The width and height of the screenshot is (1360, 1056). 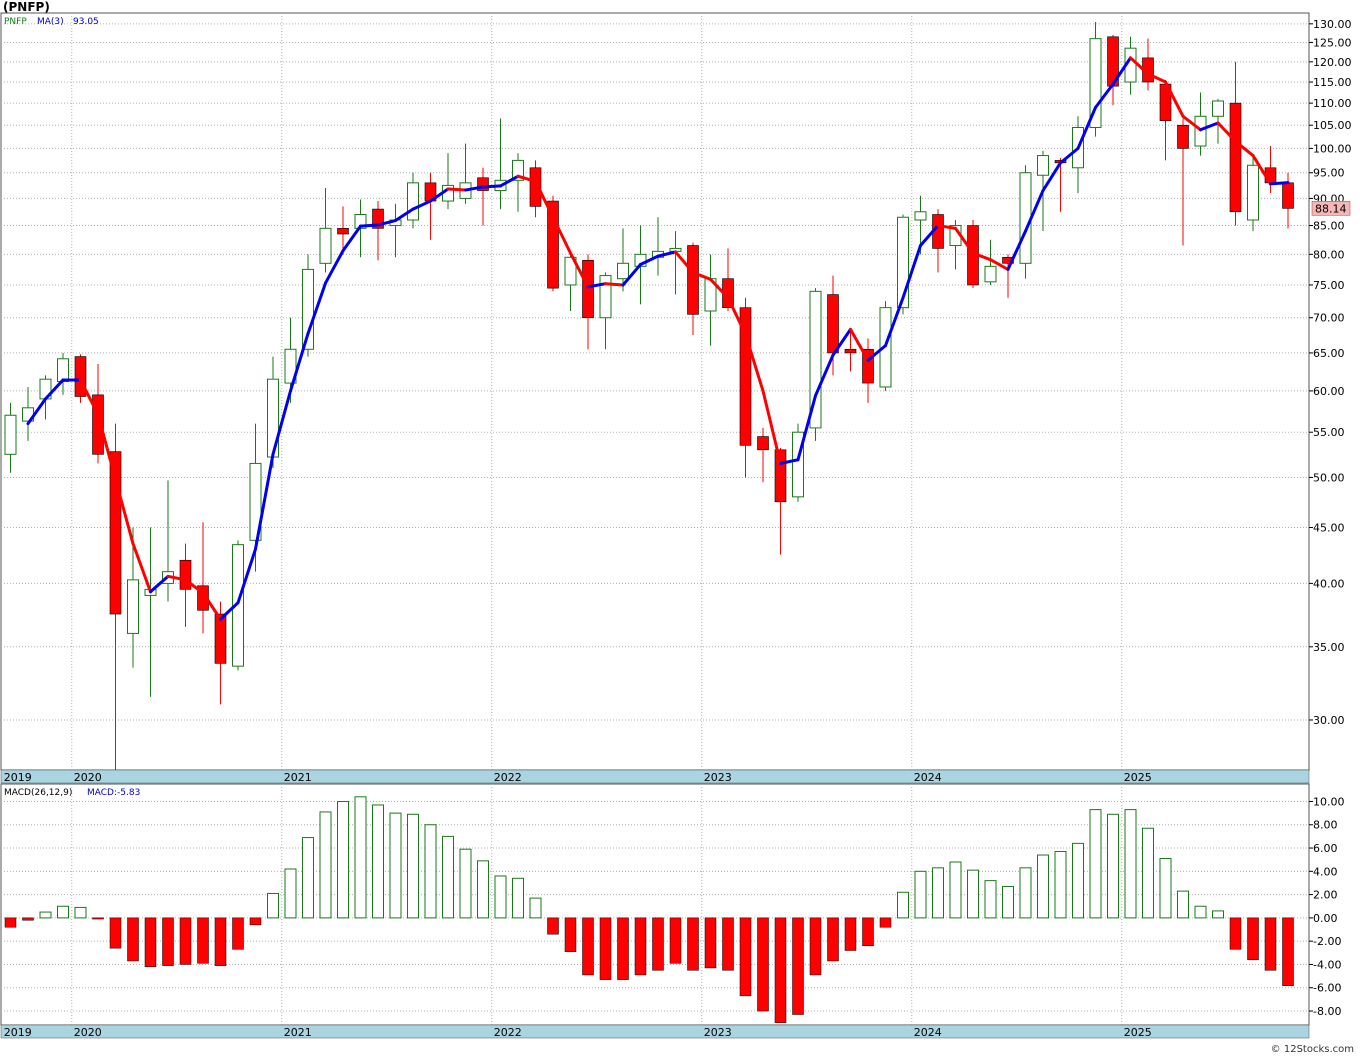 What do you see at coordinates (1329, 226) in the screenshot?
I see `price-tick-label: 85.00` at bounding box center [1329, 226].